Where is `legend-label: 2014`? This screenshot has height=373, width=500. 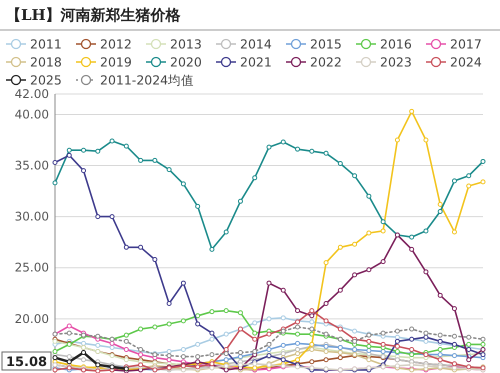 legend-label: 2014 is located at coordinates (256, 44).